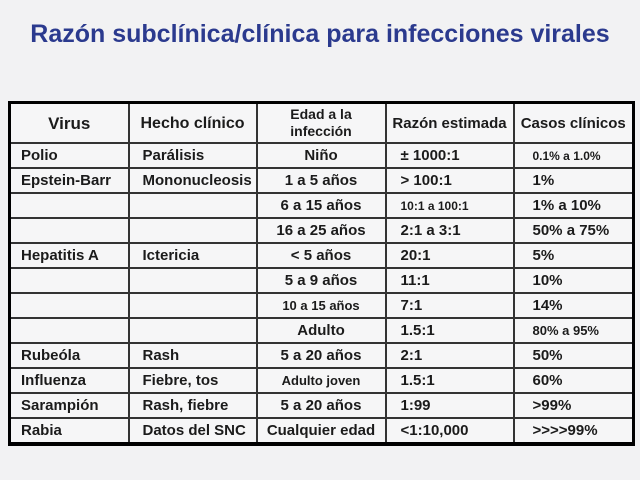  What do you see at coordinates (192, 405) in the screenshot?
I see `table-cell: Rash, fiebre` at bounding box center [192, 405].